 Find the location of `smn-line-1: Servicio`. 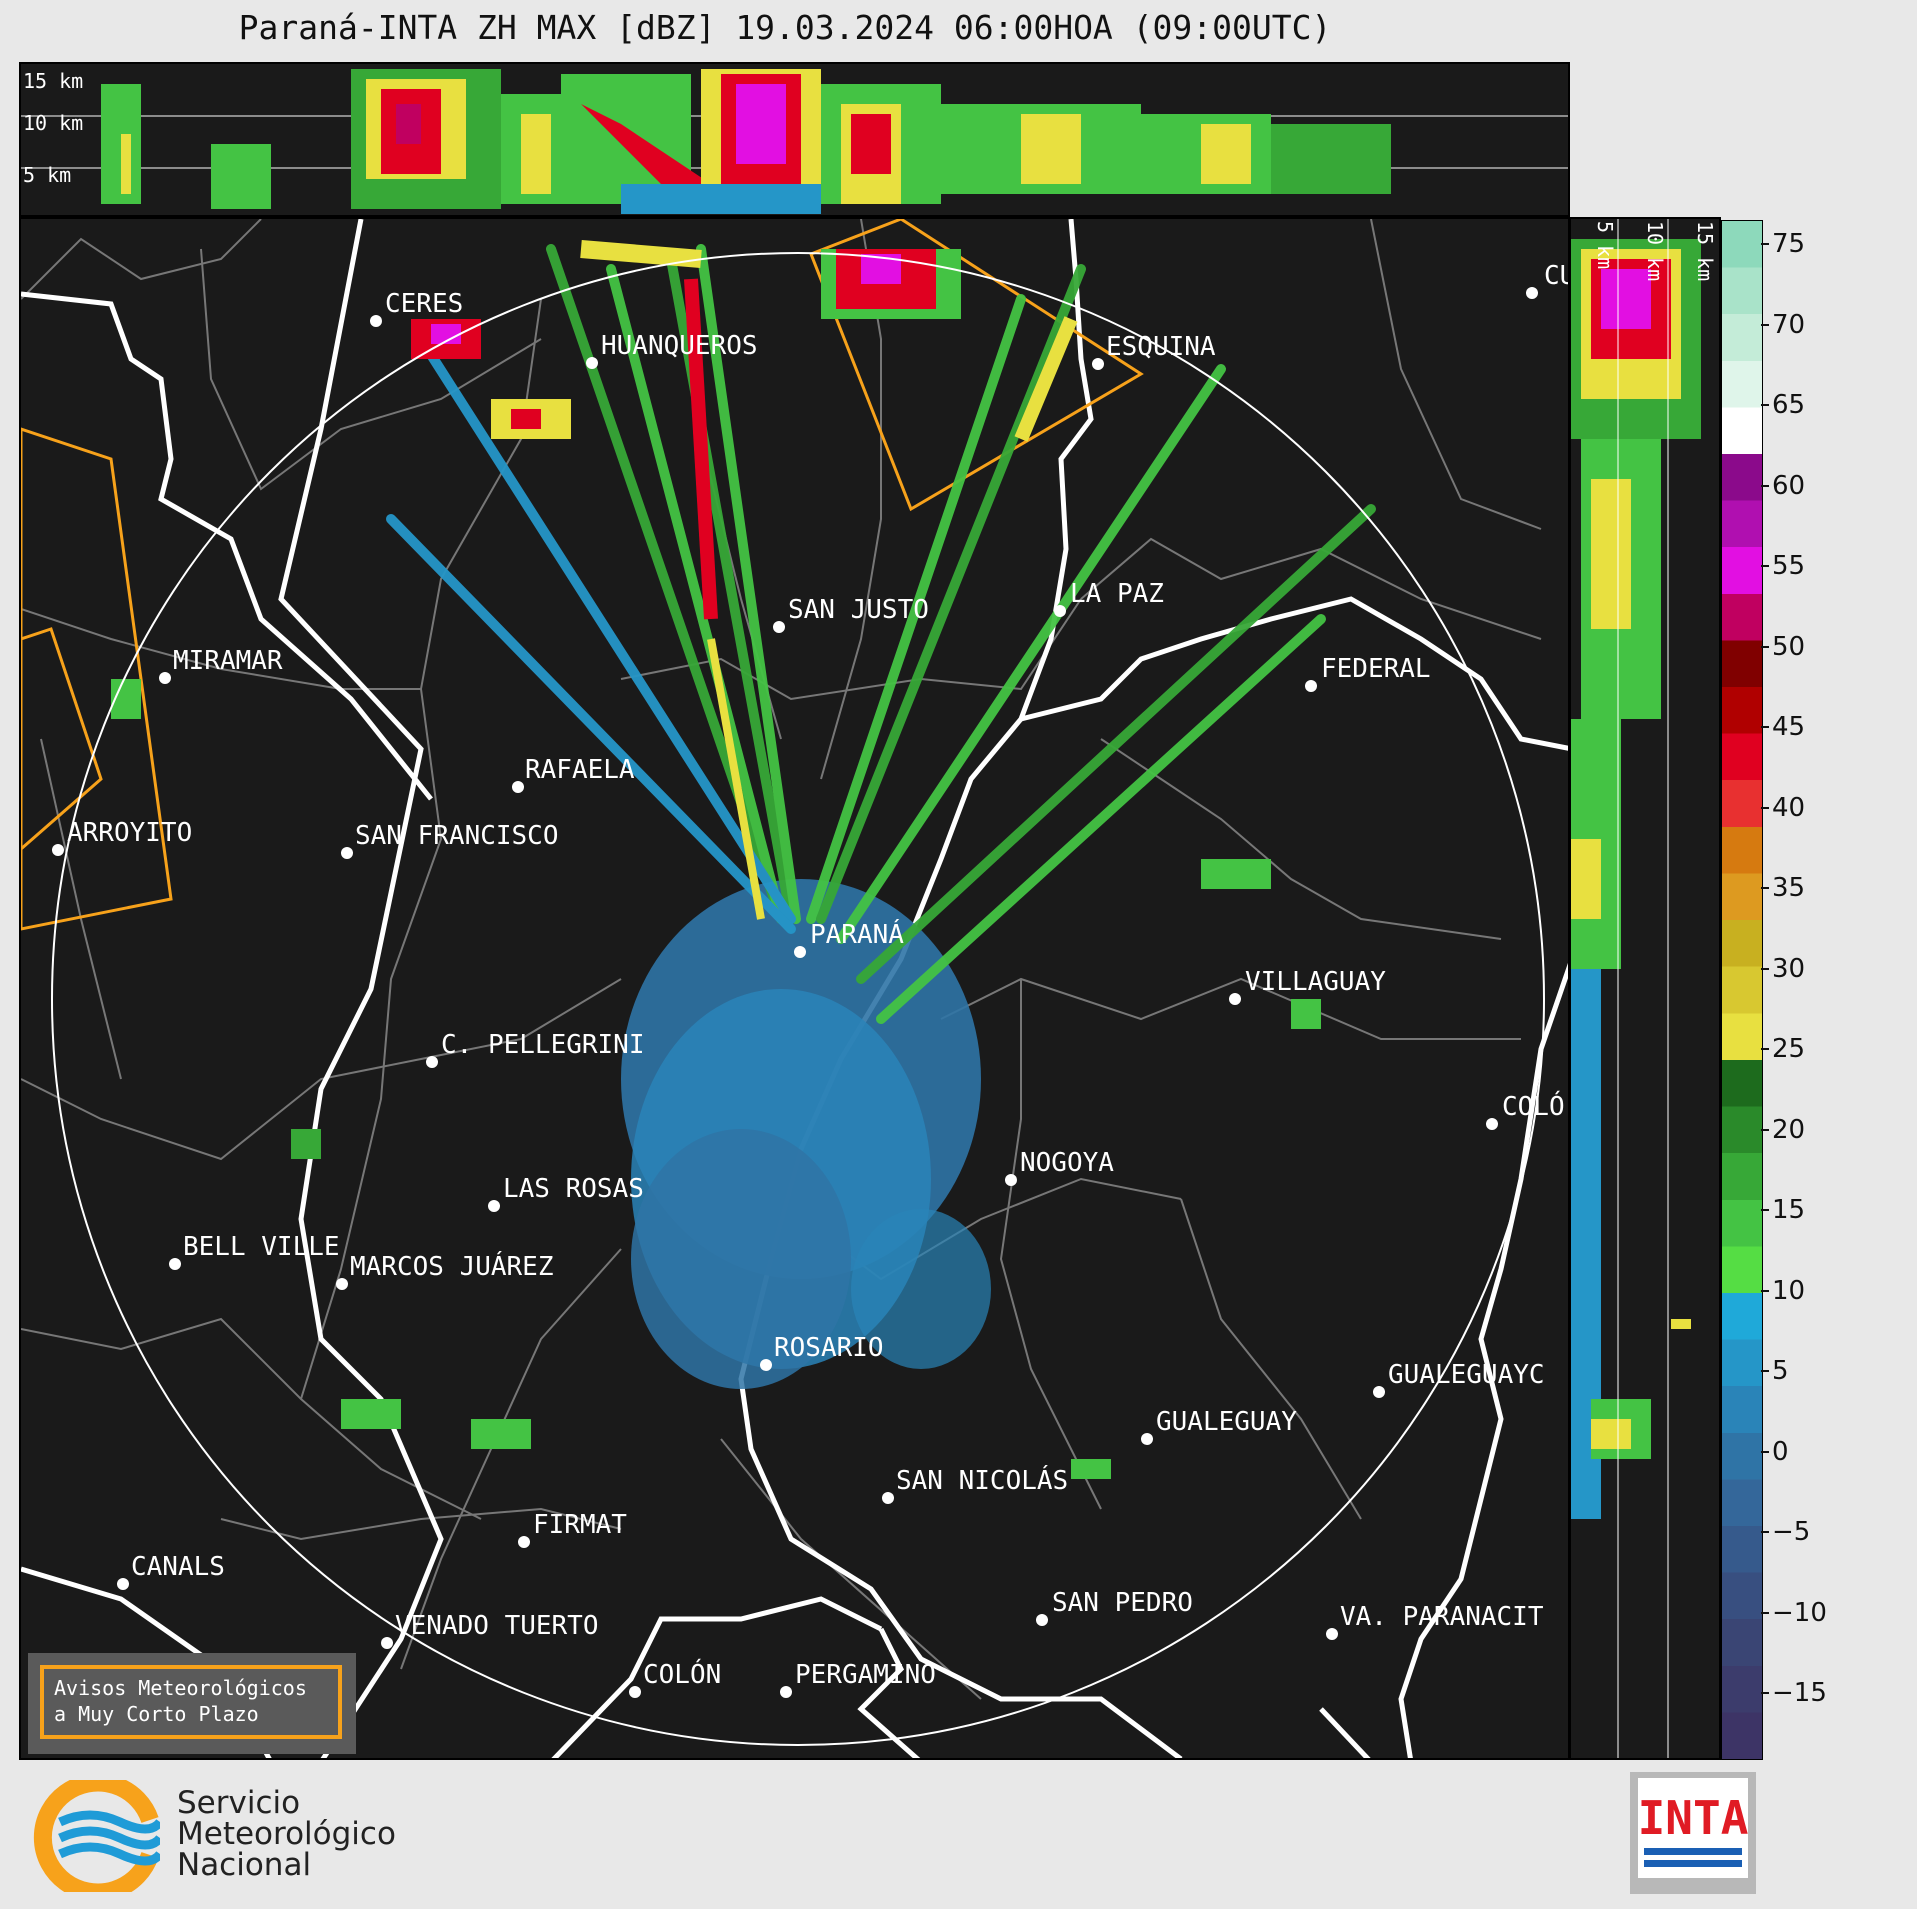

smn-line-1: Servicio is located at coordinates (239, 1803).